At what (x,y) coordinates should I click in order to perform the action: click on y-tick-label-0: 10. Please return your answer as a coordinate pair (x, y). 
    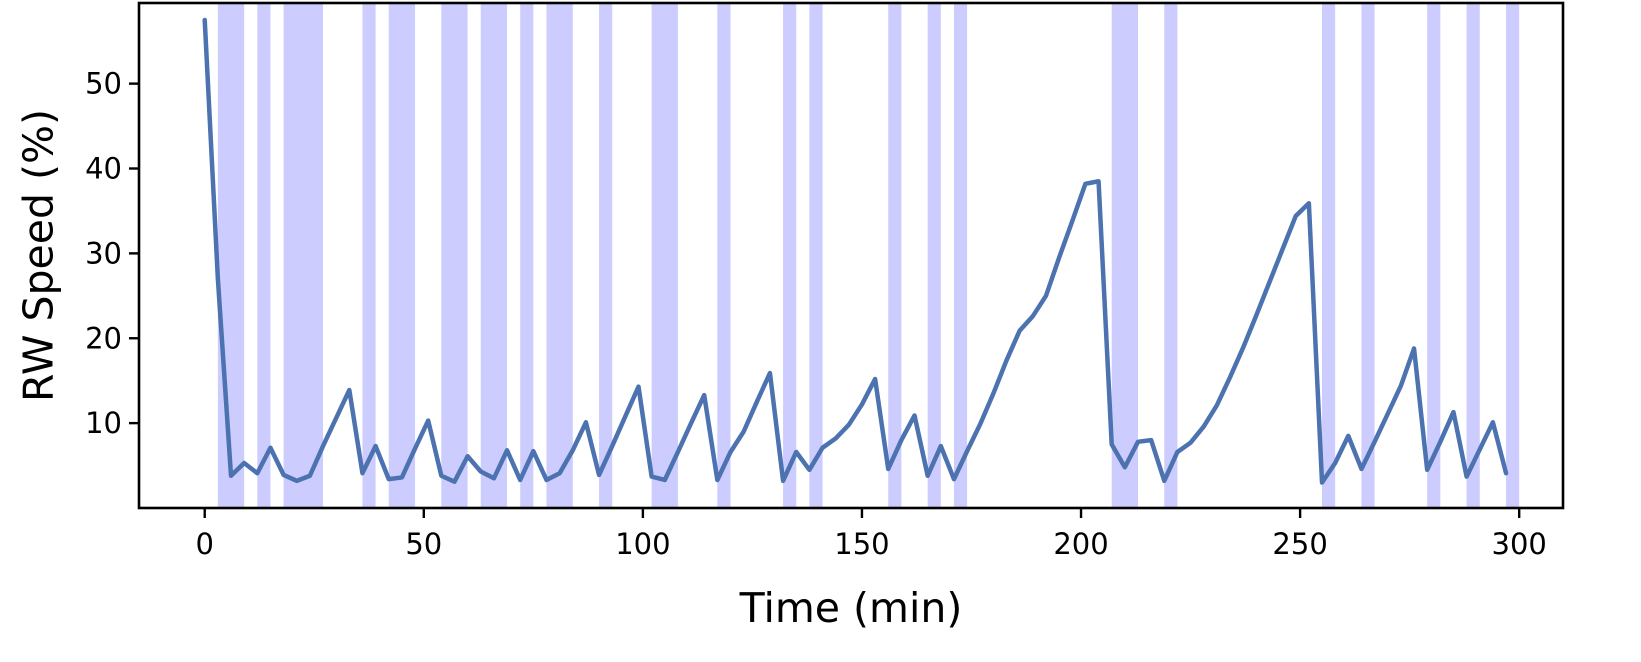
    Looking at the image, I should click on (103, 423).